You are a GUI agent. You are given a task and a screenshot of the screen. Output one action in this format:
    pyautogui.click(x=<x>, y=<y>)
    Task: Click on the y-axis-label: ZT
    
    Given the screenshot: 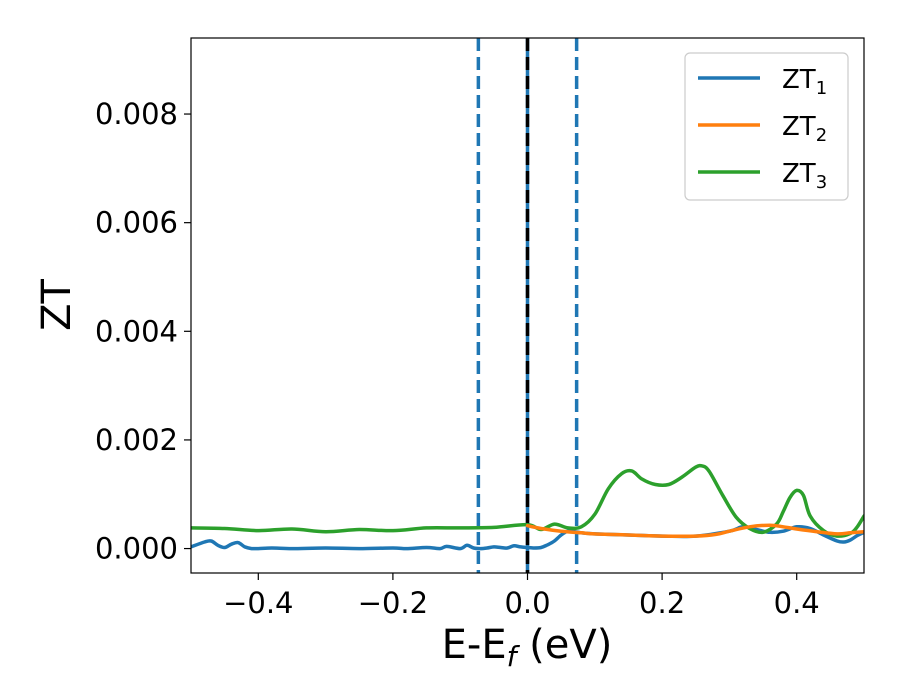 What is the action you would take?
    pyautogui.click(x=57, y=305)
    